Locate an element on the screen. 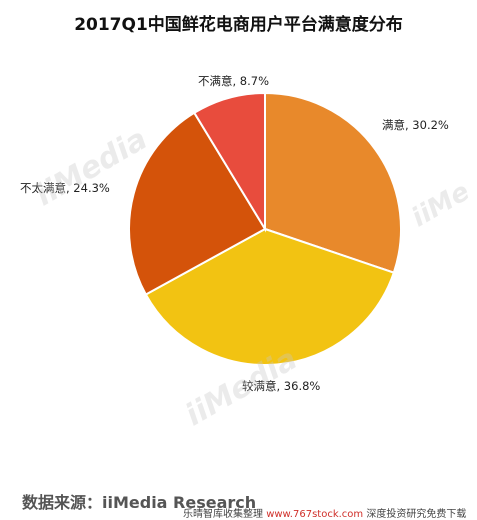  footer-banner: 乐晴智库收集整理 www.767stock.com 深度投资研究免费下载 is located at coordinates (324, 512).